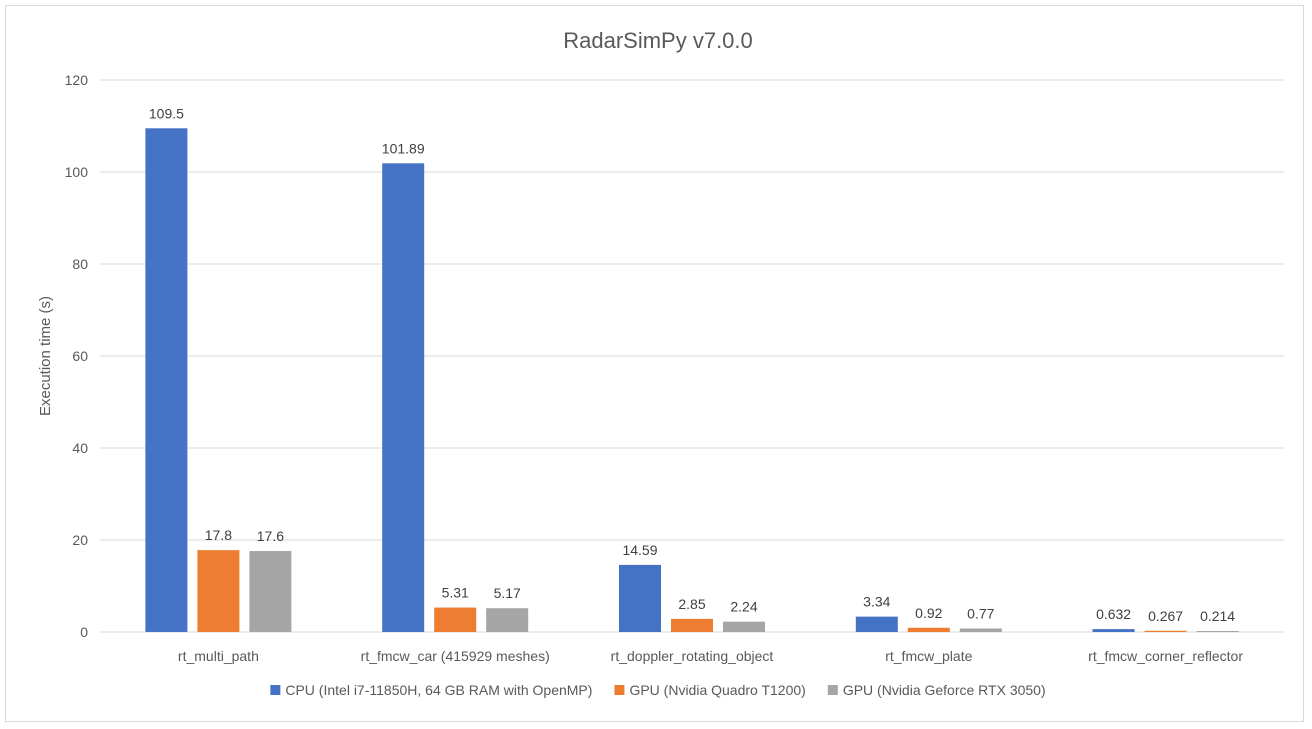 Image resolution: width=1312 pixels, height=729 pixels. Describe the element at coordinates (944, 690) in the screenshot. I see `legend-label-2: GPU (Nvidia Geforce RTX 3050)` at that location.